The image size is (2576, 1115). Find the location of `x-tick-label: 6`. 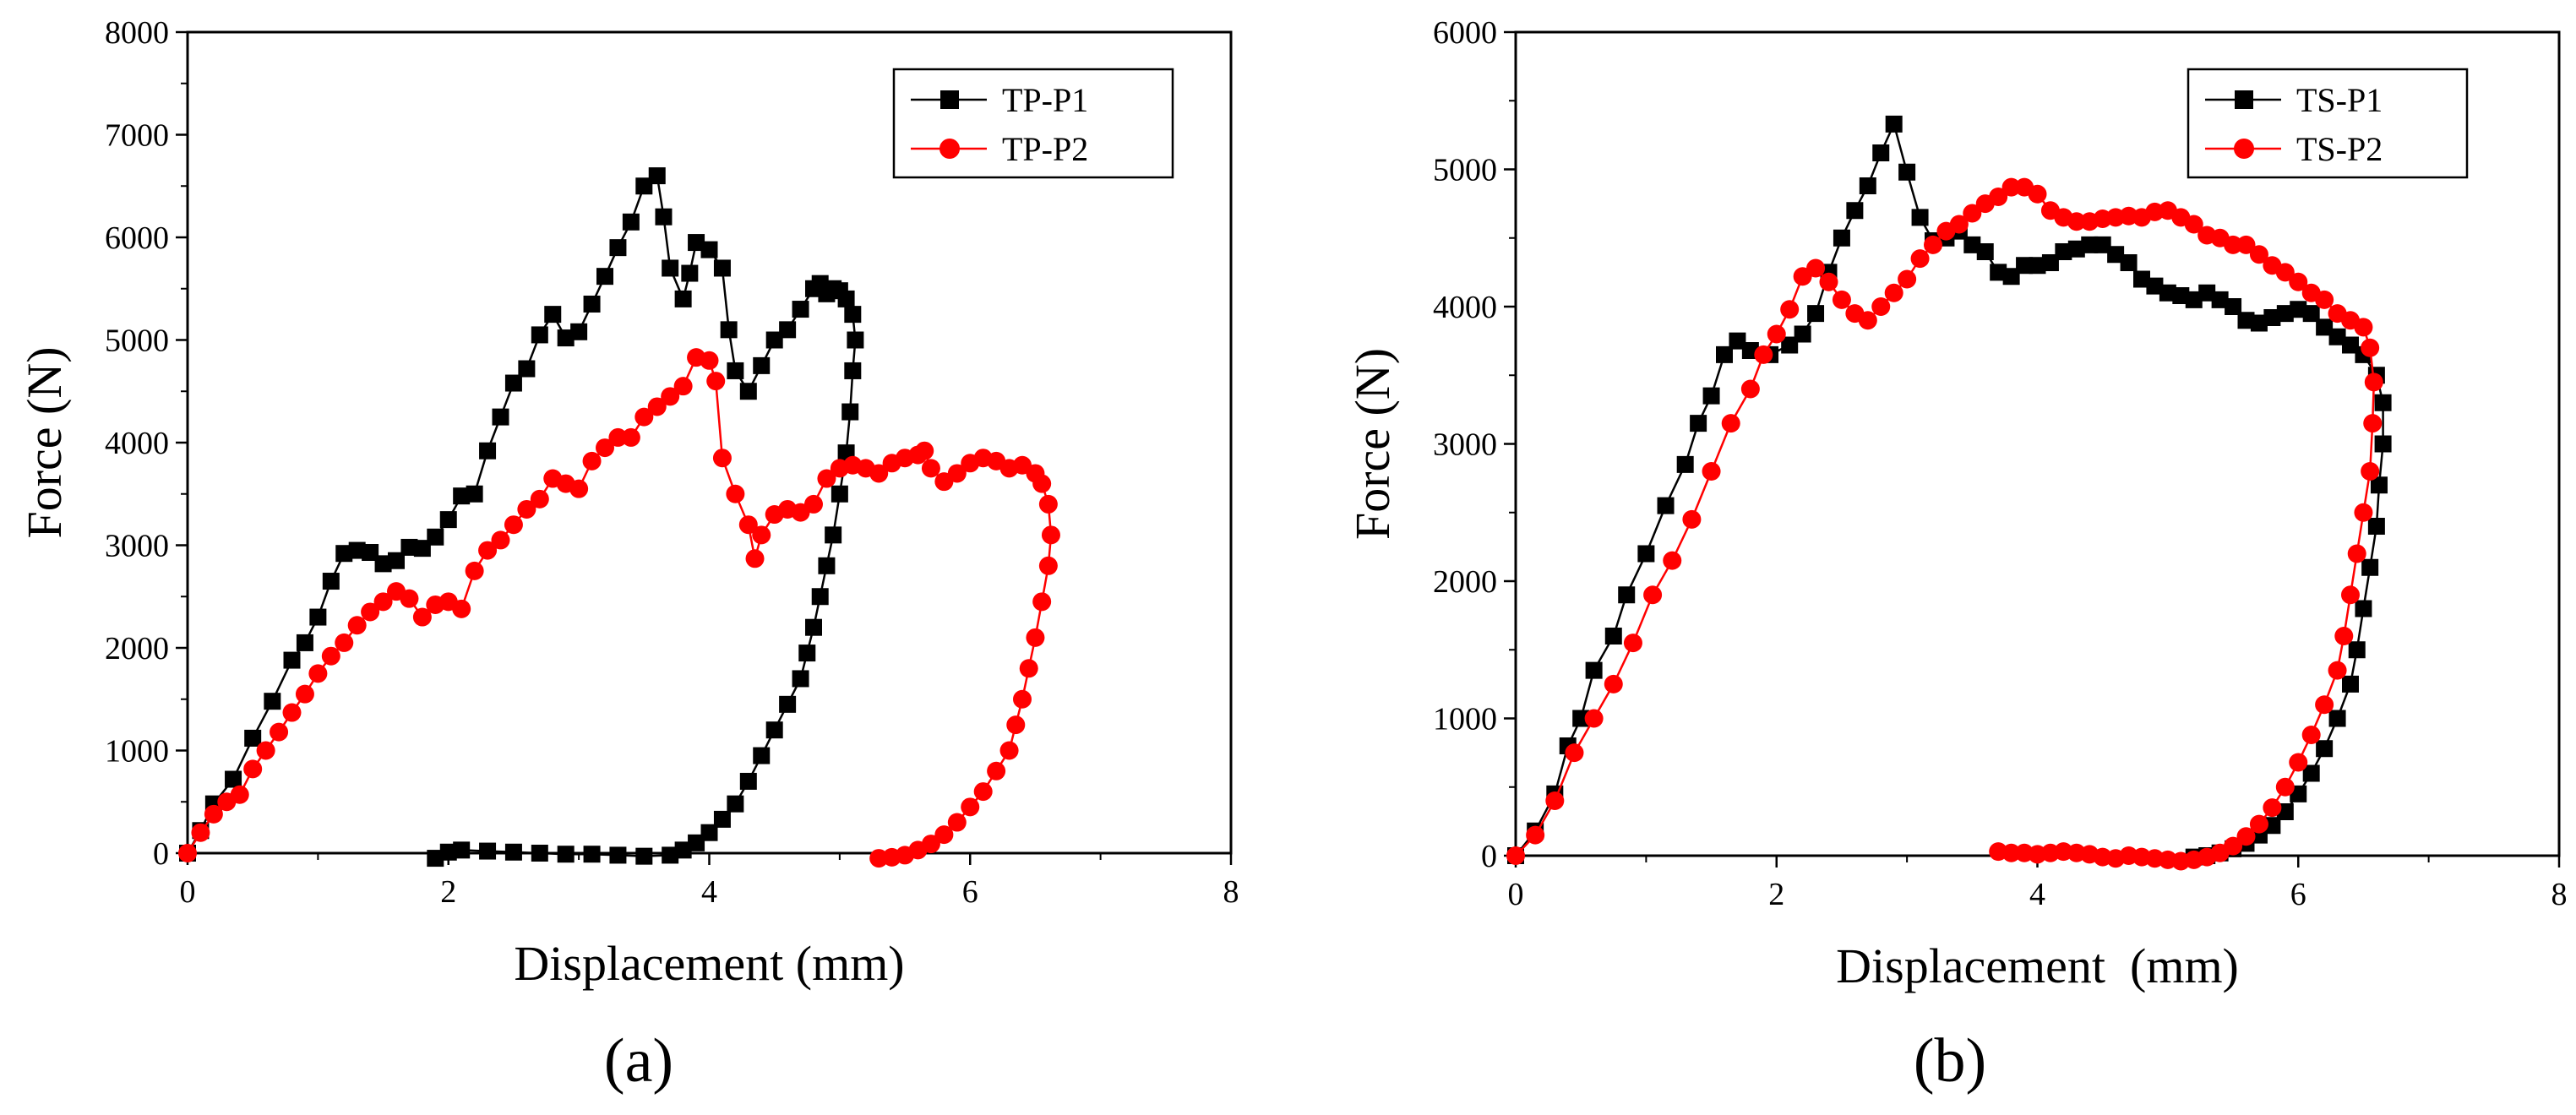

x-tick-label: 6 is located at coordinates (2298, 895).